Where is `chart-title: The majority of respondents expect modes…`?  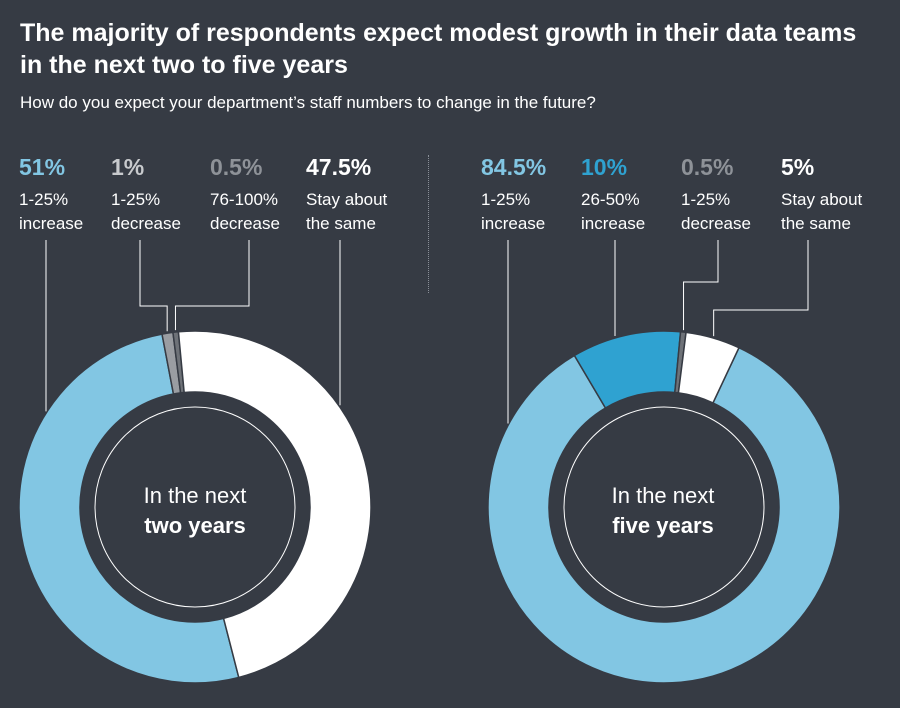
chart-title: The majority of respondents expect modes… is located at coordinates (438, 49).